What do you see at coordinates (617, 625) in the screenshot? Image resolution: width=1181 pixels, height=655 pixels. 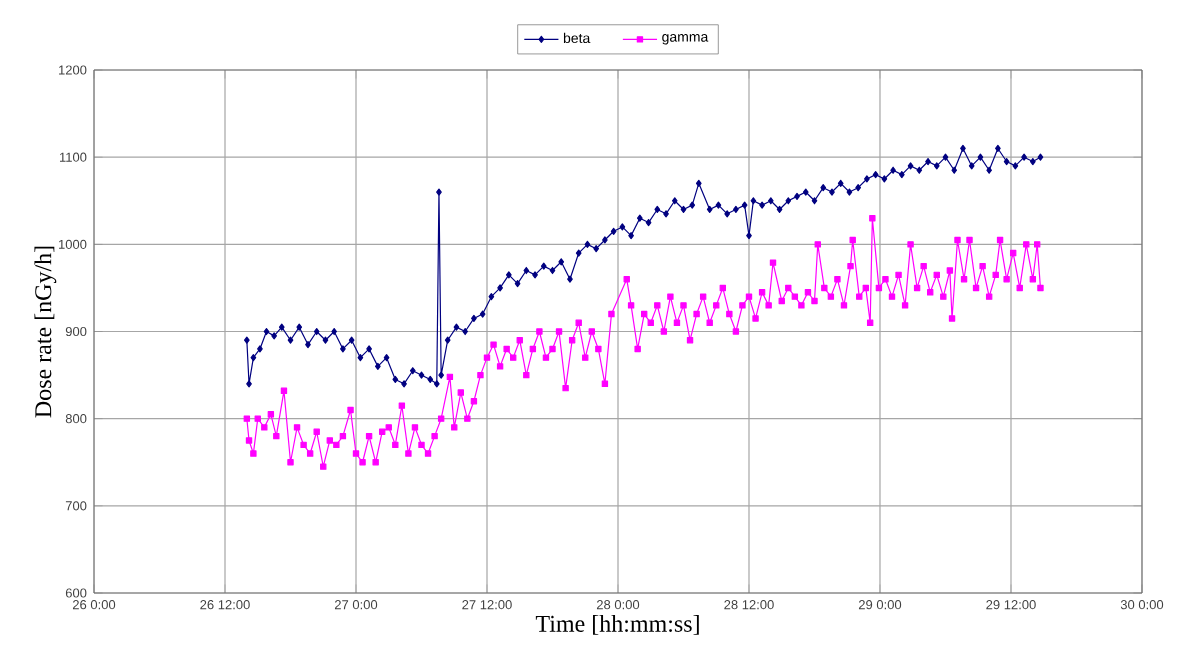 I see `x-axis-title: Time [hh:mm:ss]` at bounding box center [617, 625].